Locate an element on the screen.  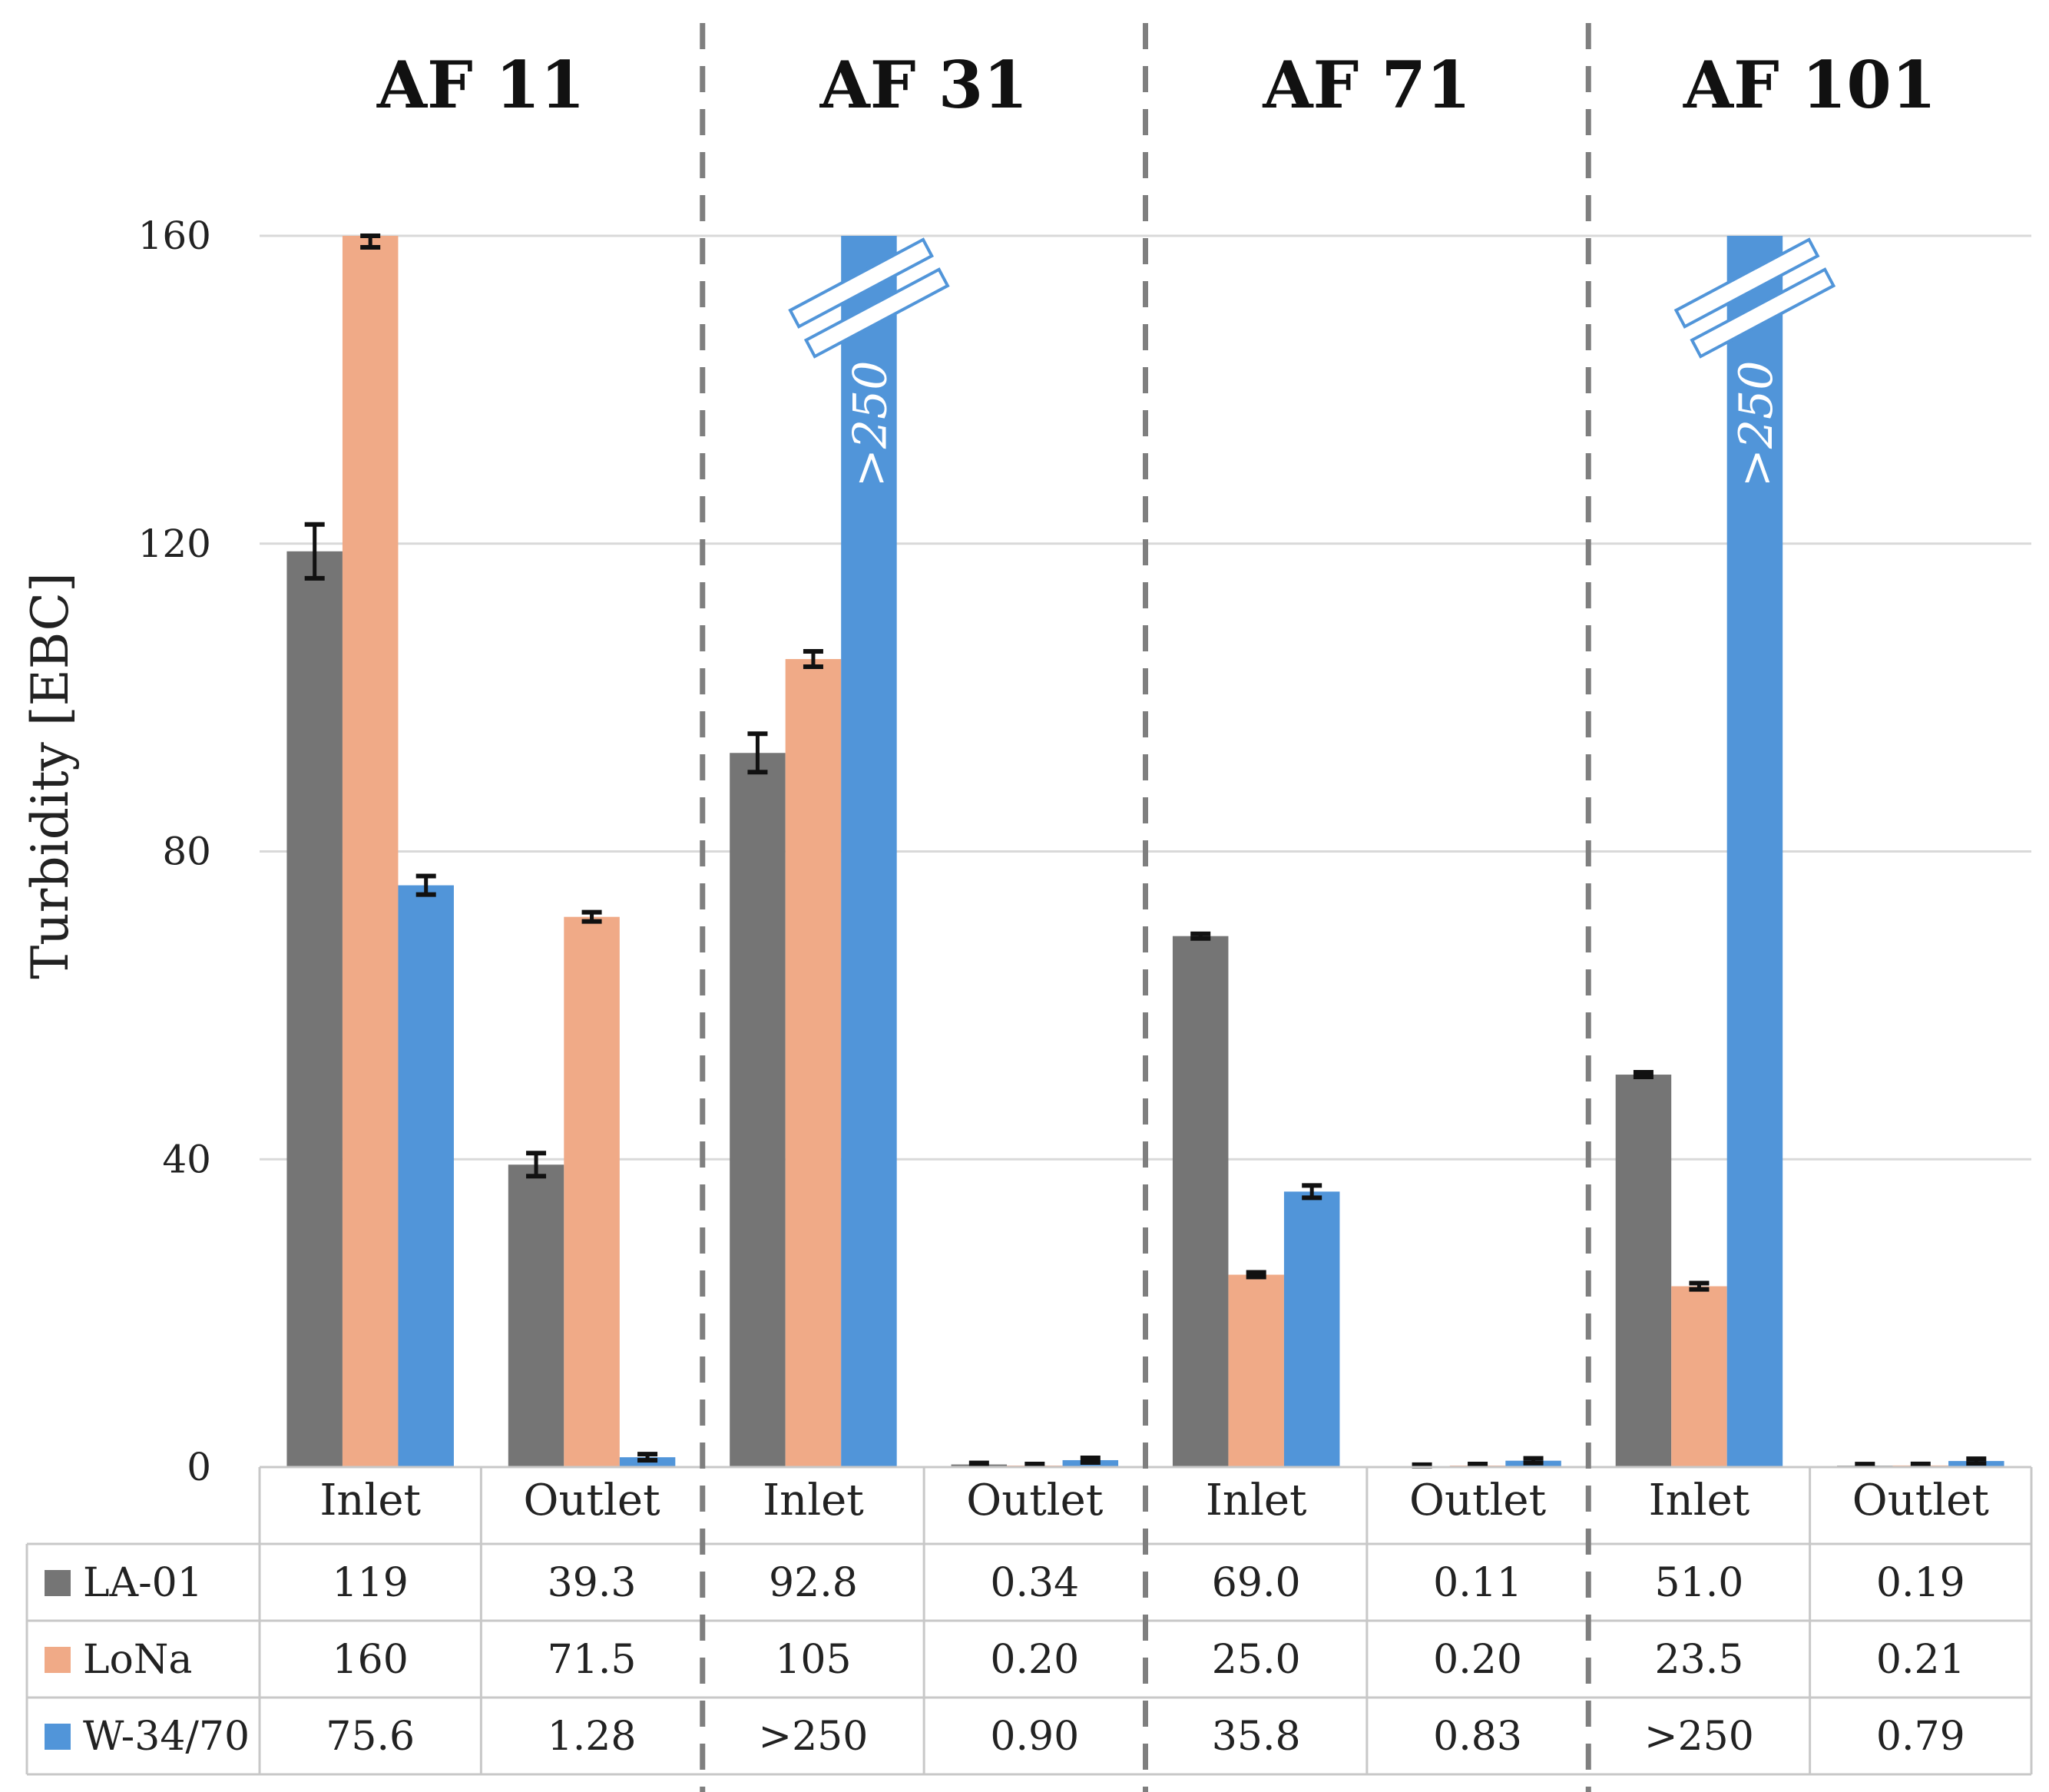
data-label: 23.5 is located at coordinates (1699, 1660).